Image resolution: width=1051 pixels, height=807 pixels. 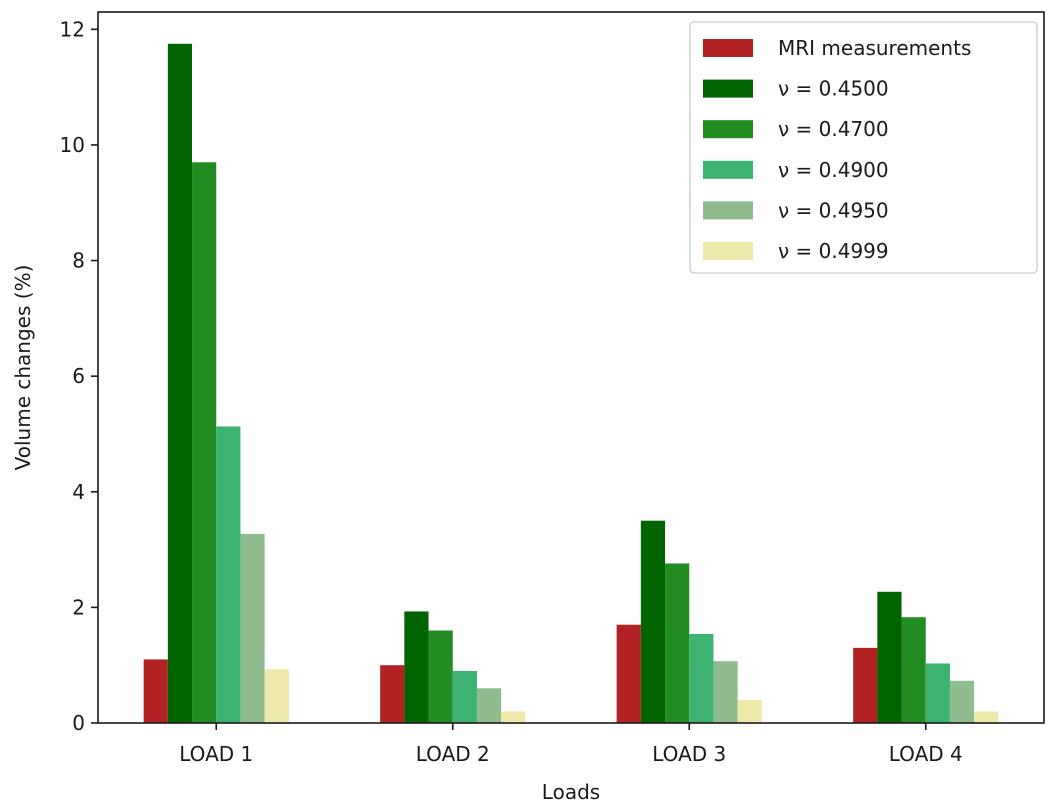 I want to click on legend-label: ν = 0.4900, so click(x=833, y=170).